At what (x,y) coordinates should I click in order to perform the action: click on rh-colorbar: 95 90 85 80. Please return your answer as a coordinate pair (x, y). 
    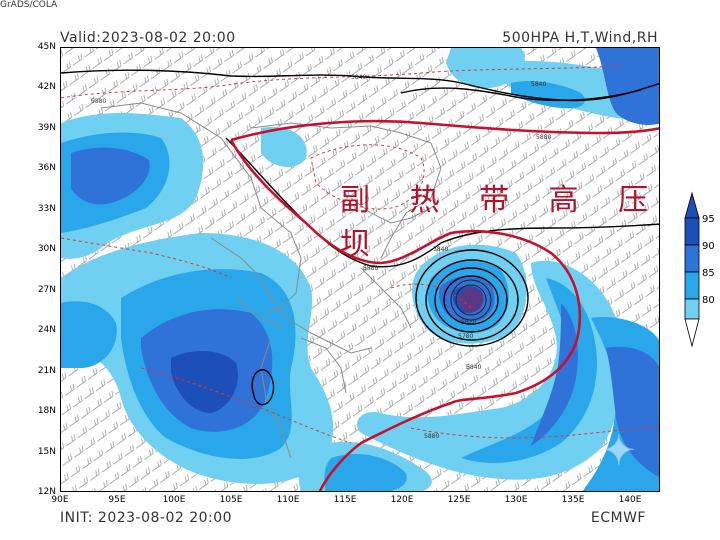
    Looking at the image, I should click on (699, 269).